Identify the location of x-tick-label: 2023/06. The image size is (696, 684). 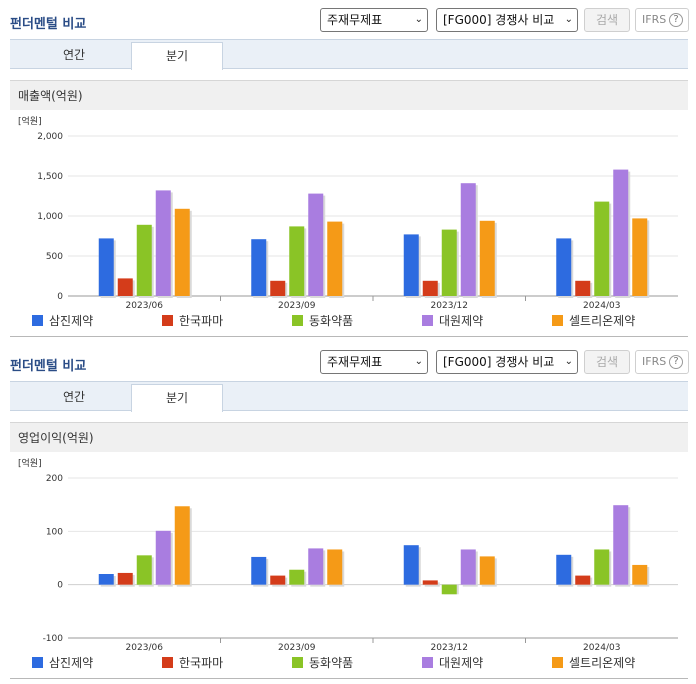
(145, 305).